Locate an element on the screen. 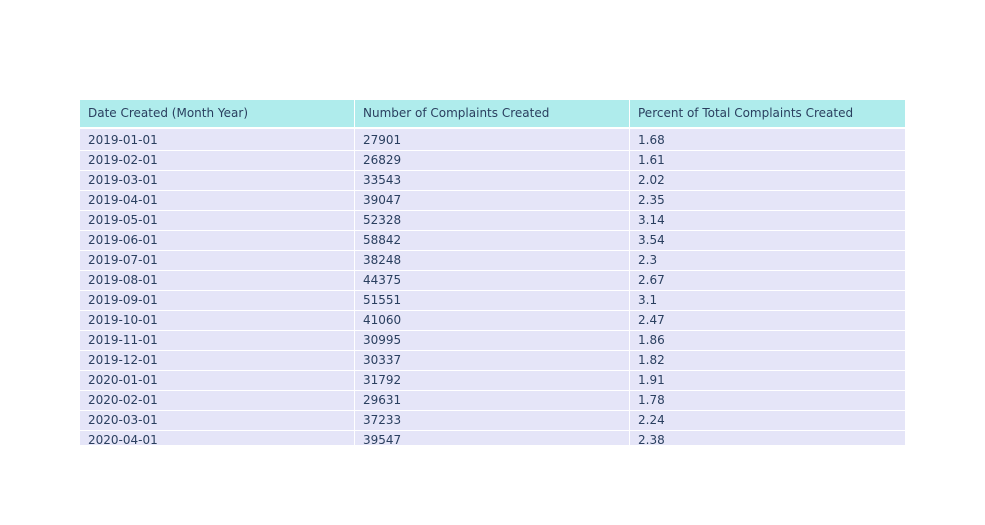  cell-count: 30995 is located at coordinates (492, 340).